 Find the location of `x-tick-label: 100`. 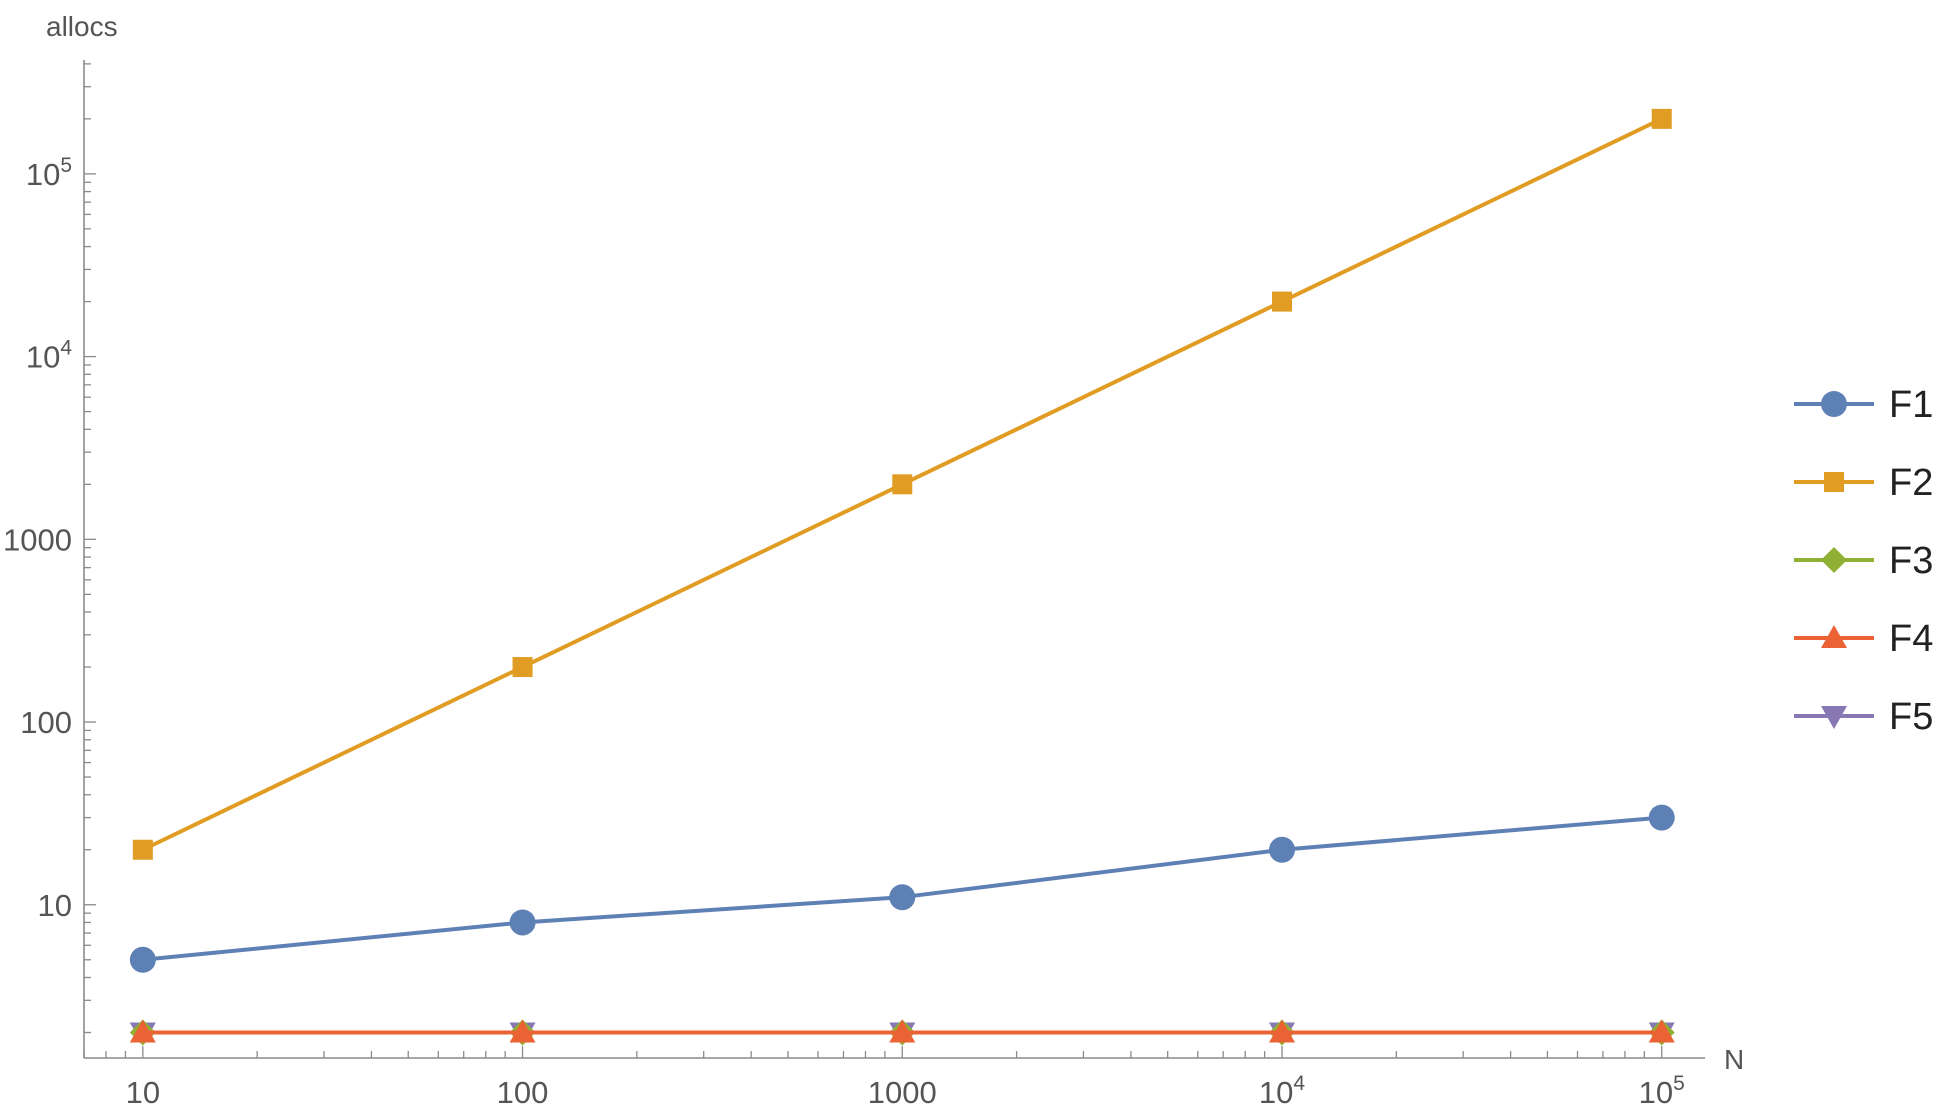

x-tick-label: 100 is located at coordinates (523, 1092).